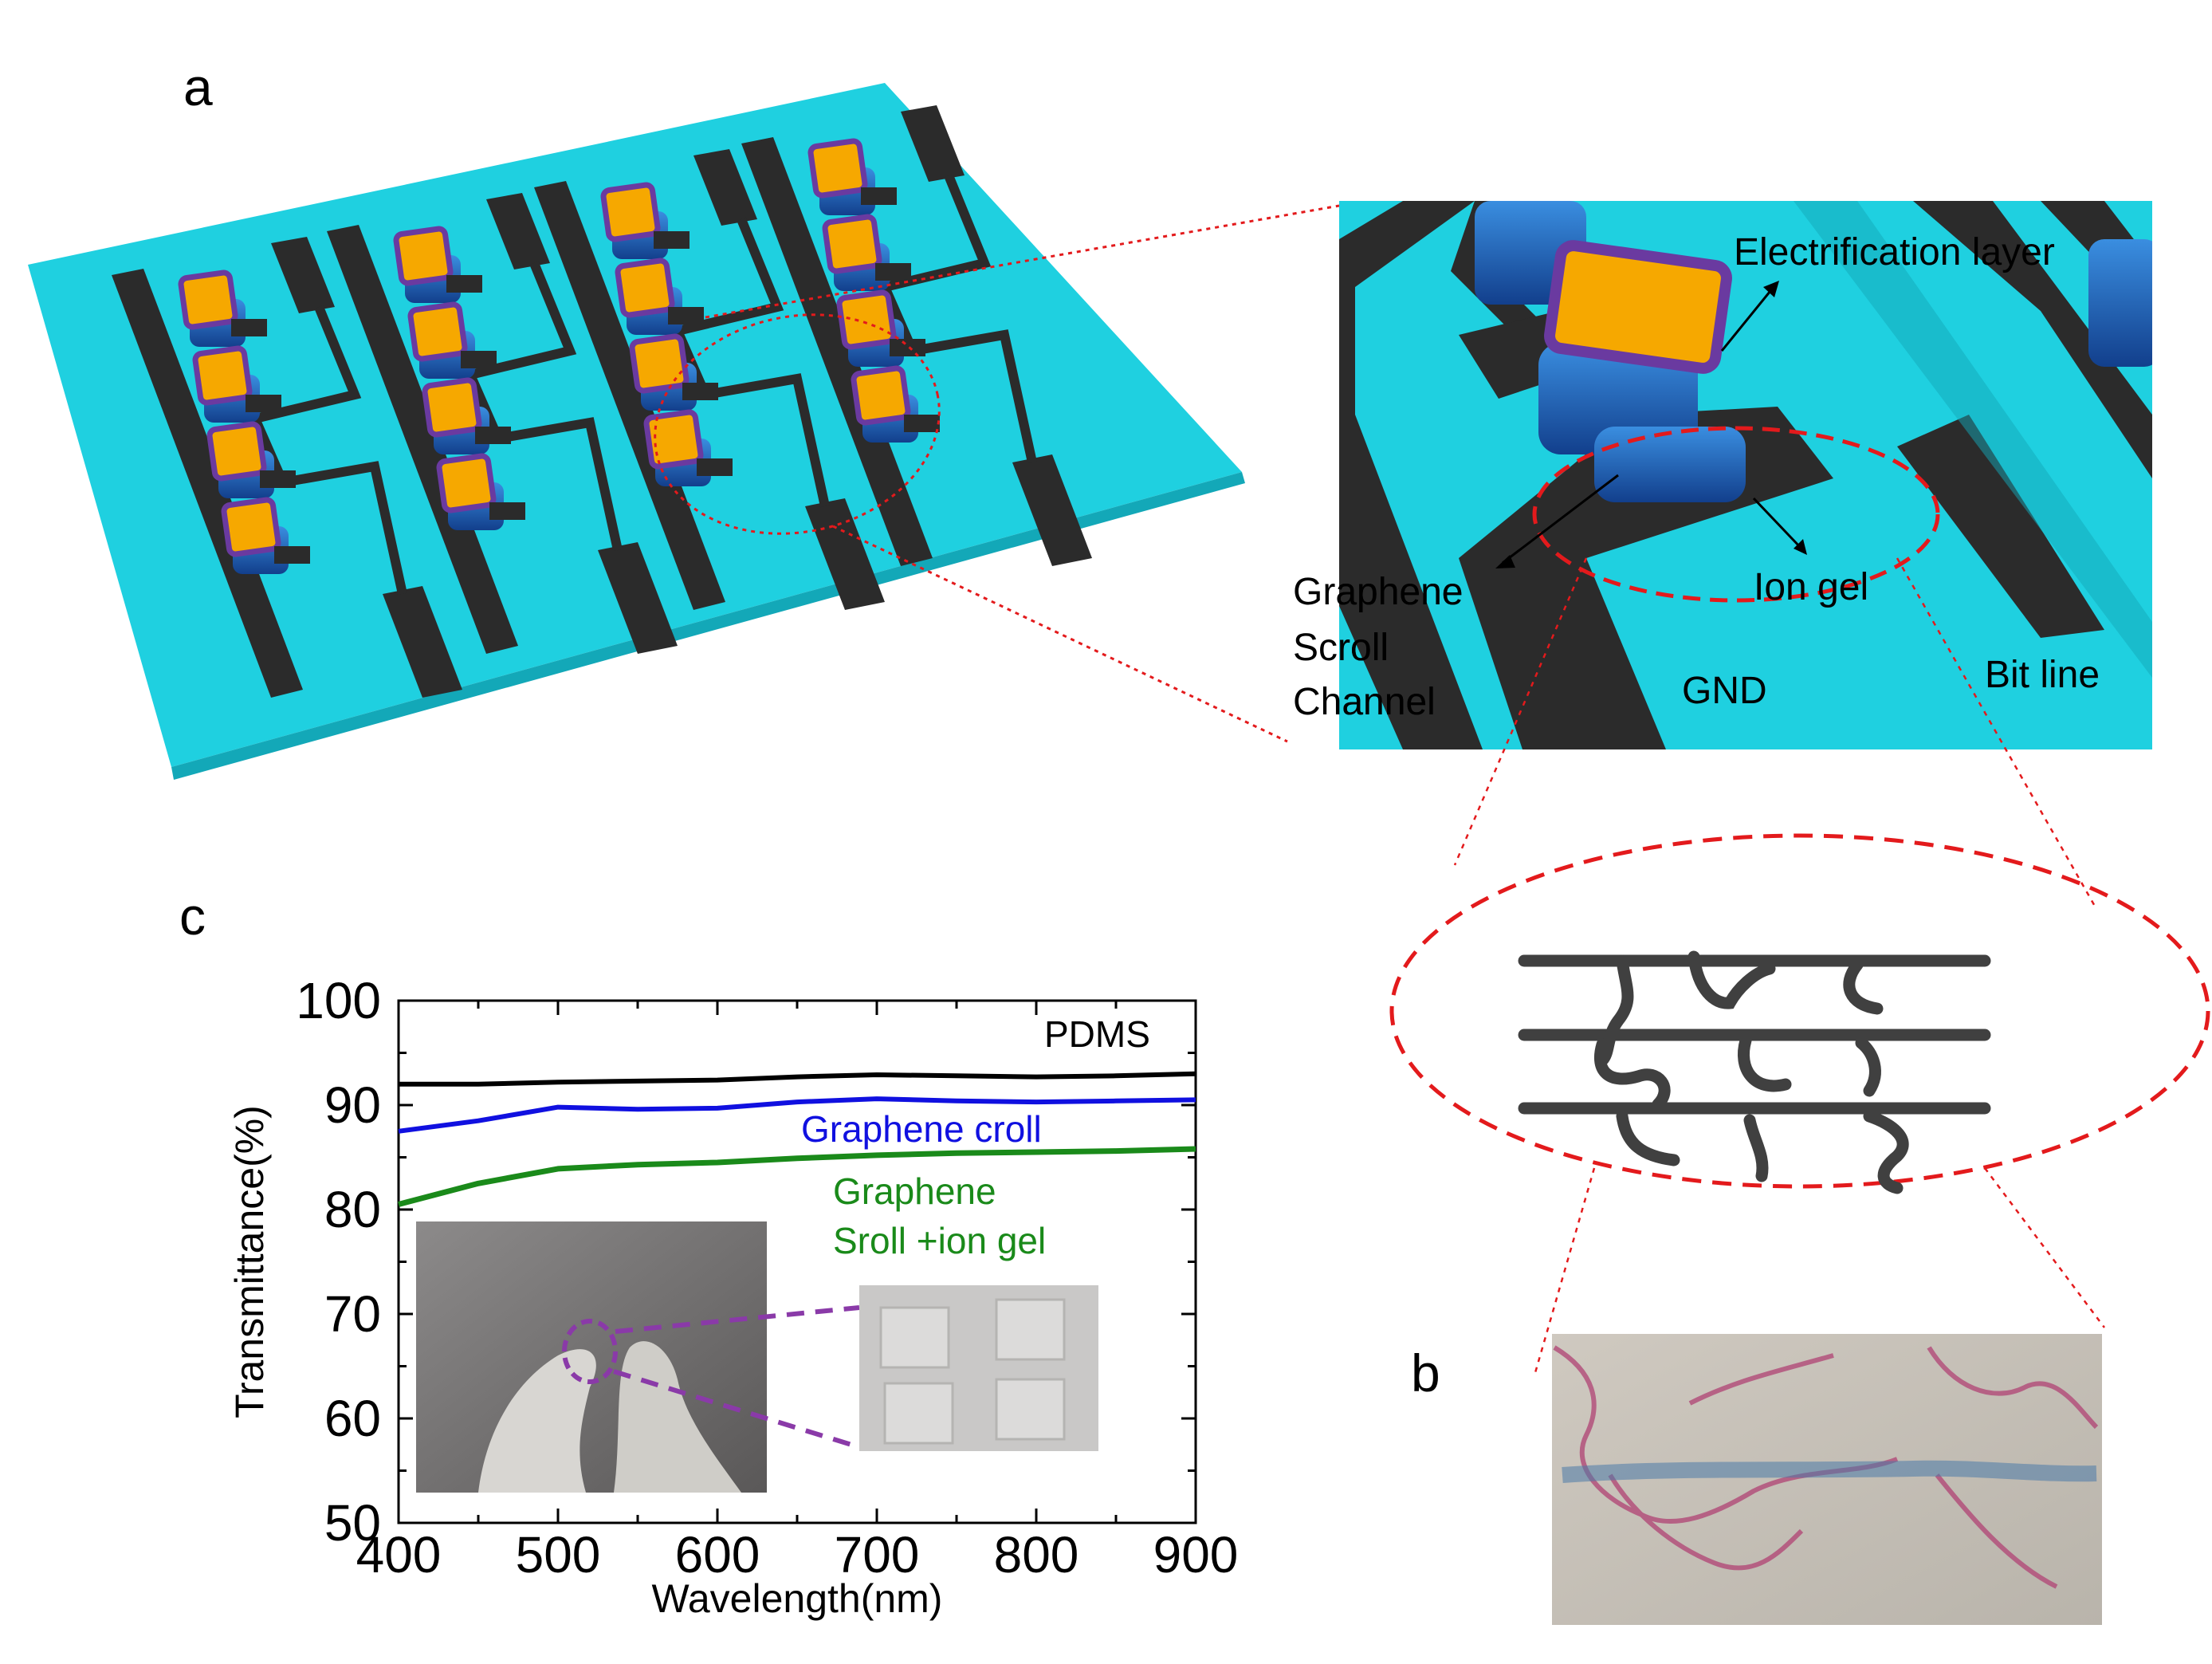  I want to click on connector-right, so click(1997, 733).